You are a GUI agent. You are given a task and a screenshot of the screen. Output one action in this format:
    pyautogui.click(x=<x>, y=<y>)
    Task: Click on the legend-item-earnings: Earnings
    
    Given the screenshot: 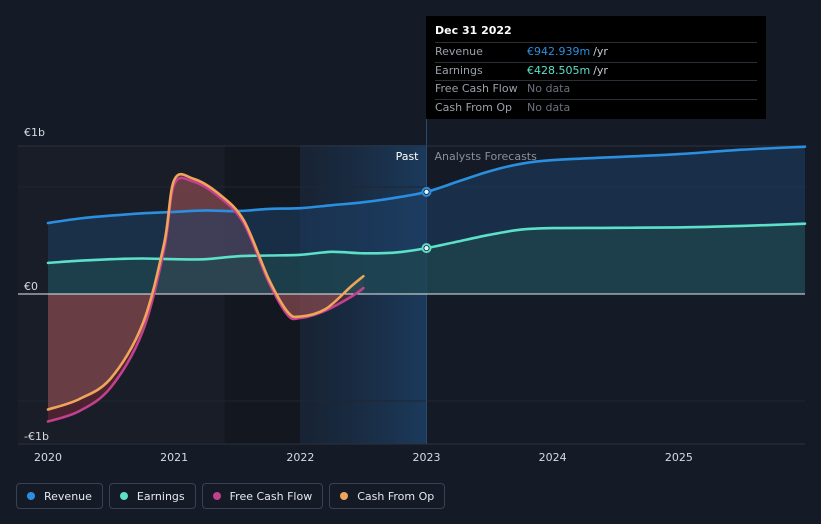 What is the action you would take?
    pyautogui.click(x=152, y=496)
    